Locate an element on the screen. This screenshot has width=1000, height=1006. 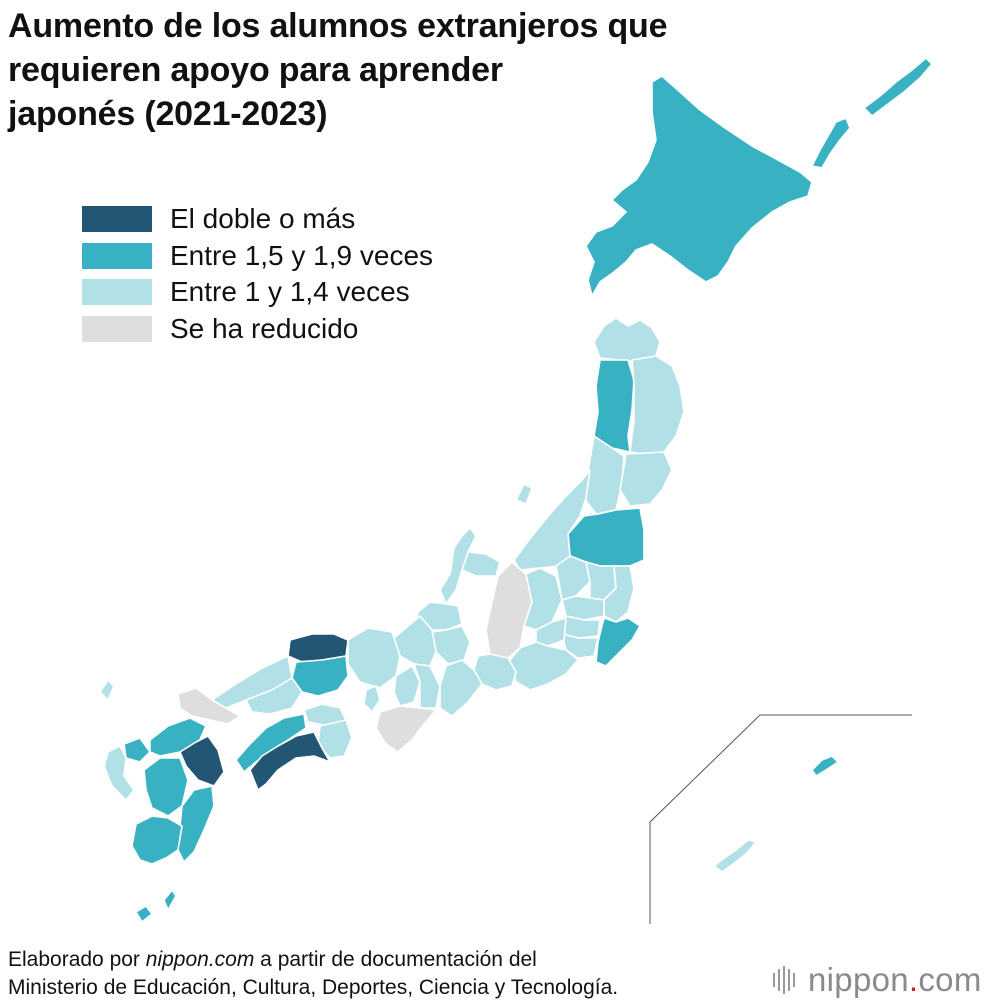
legend-item-double: El doble o más is located at coordinates (257, 219).